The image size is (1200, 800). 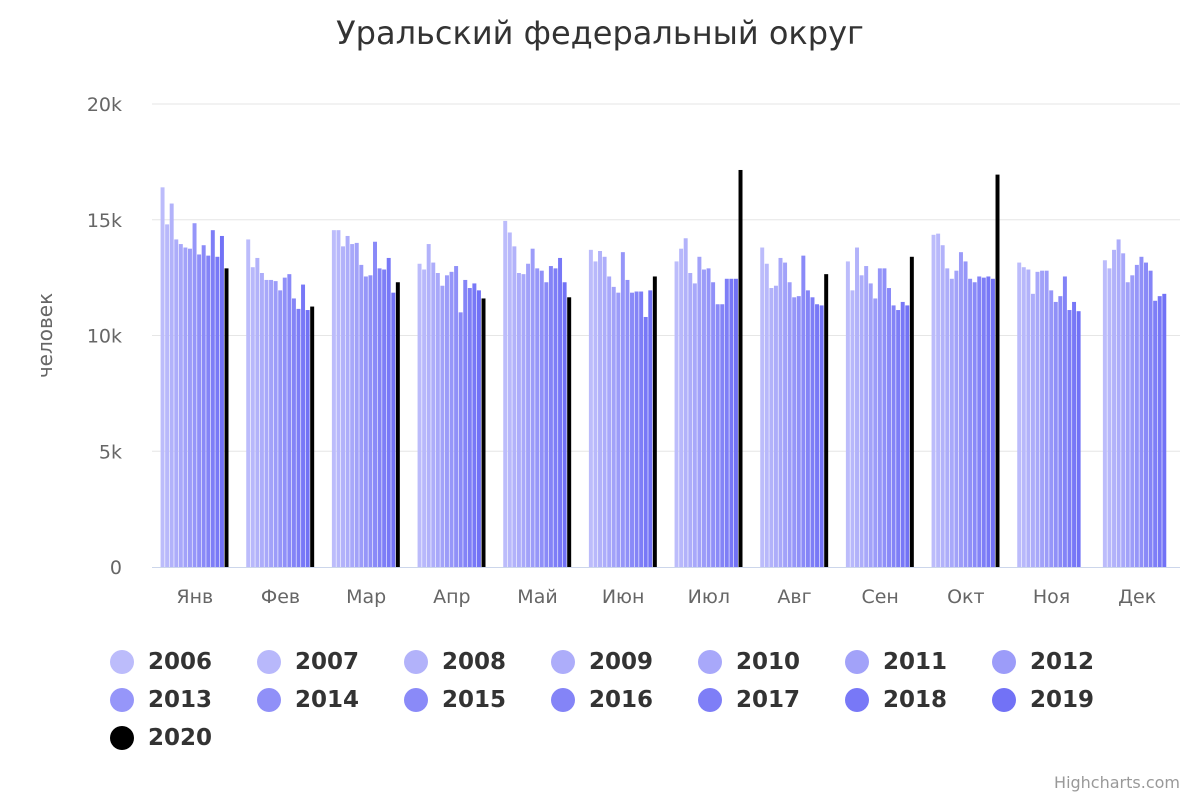 I want to click on bar-2006-Ноя, so click(x=1019, y=414).